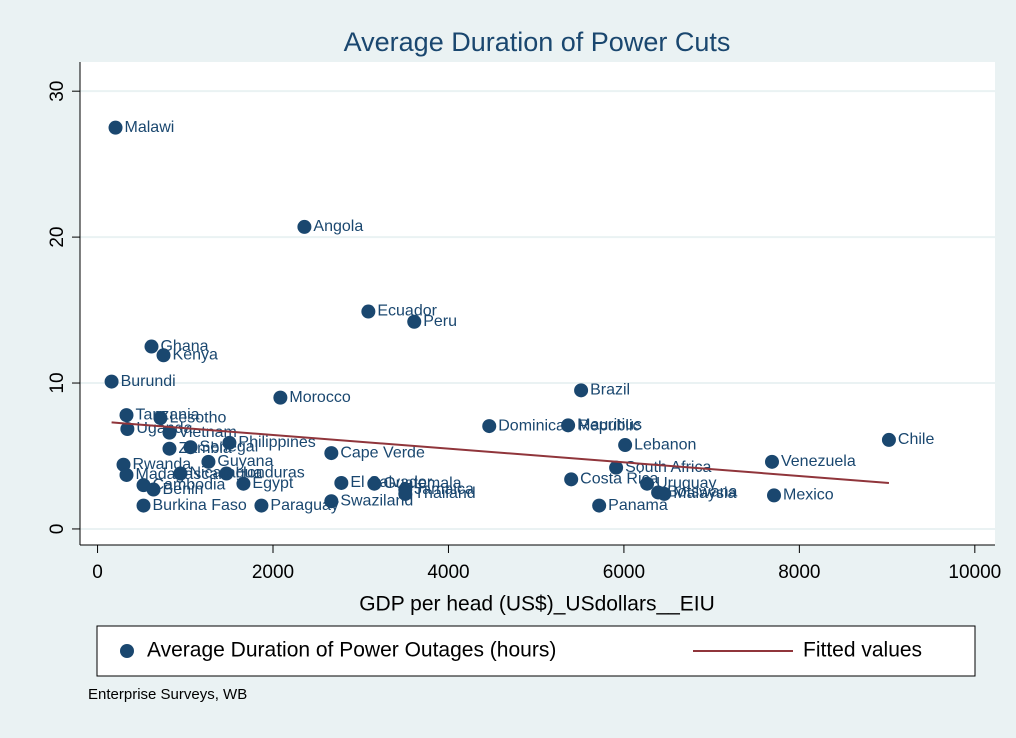  I want to click on point-label: Ecuador, so click(407, 311).